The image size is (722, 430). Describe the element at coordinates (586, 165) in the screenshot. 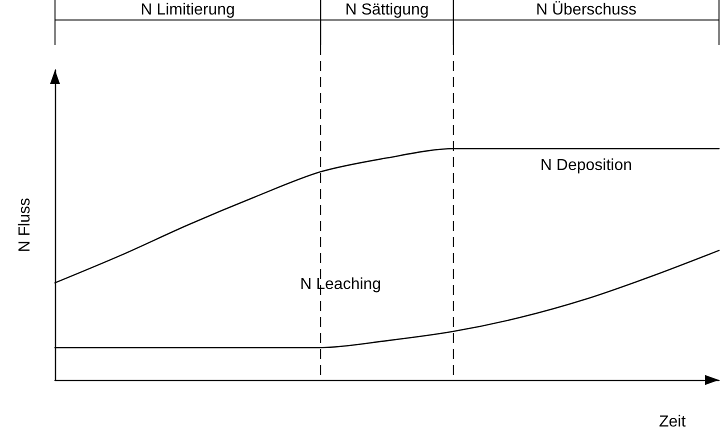

I see `series-label: N Deposition` at that location.